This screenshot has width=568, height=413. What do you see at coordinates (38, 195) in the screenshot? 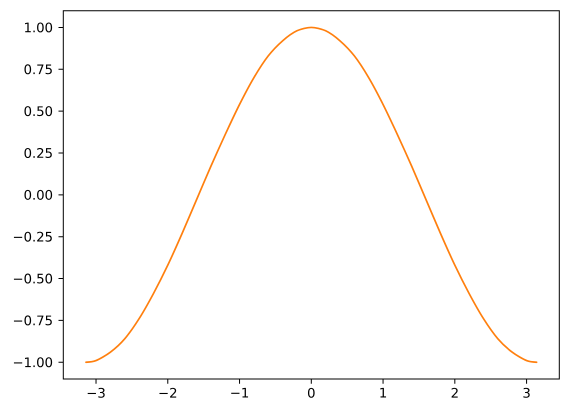
I see `y-tick-label: 0.00` at bounding box center [38, 195].